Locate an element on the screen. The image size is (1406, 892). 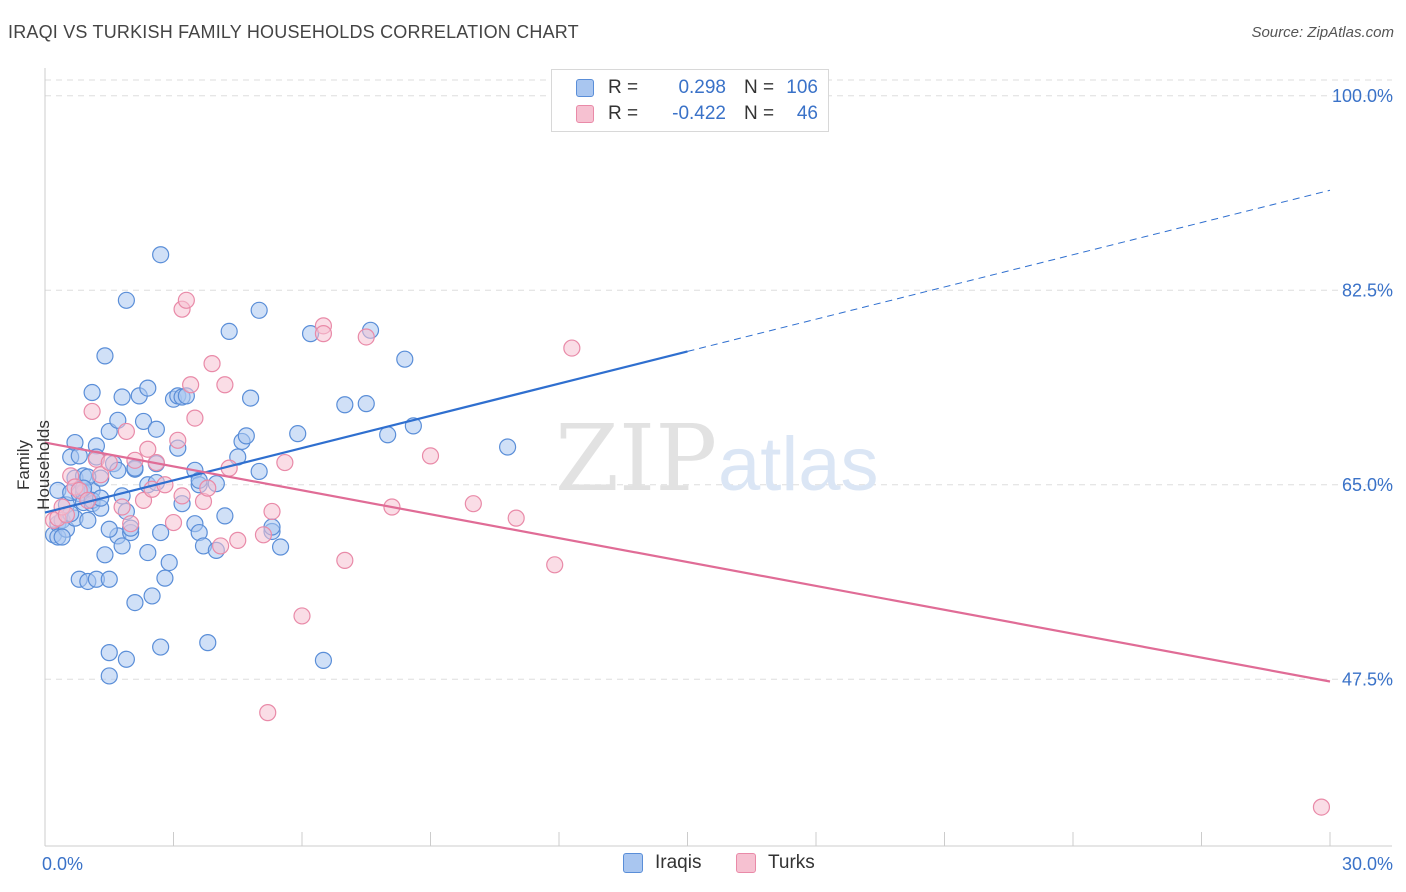
watermark-atlas: atlas is located at coordinates (798, 464).